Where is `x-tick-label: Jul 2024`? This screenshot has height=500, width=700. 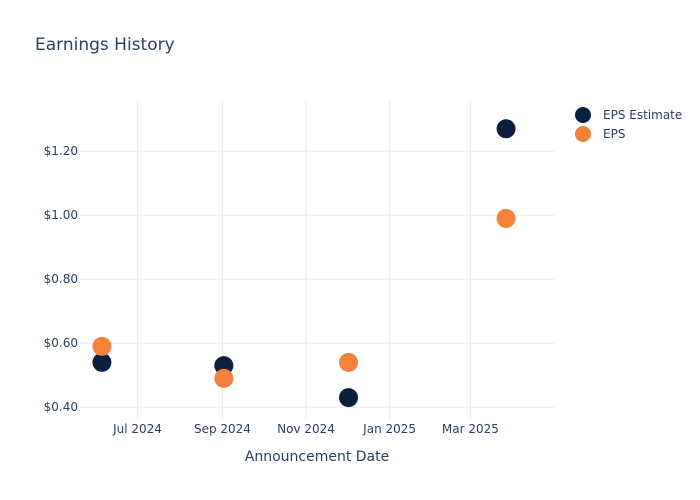 x-tick-label: Jul 2024 is located at coordinates (137, 429).